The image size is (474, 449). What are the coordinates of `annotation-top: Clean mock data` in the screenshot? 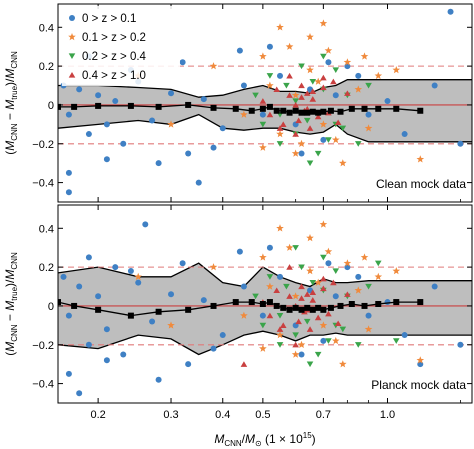 It's located at (421, 184).